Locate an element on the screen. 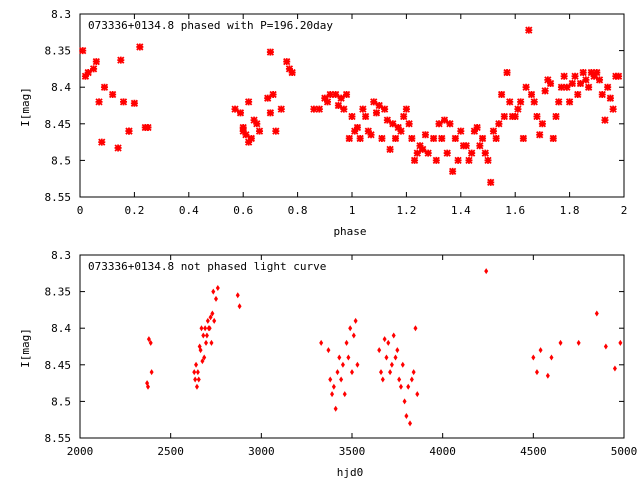 This screenshot has width=640, height=480. phased-x-tick-label: 0 is located at coordinates (80, 210).